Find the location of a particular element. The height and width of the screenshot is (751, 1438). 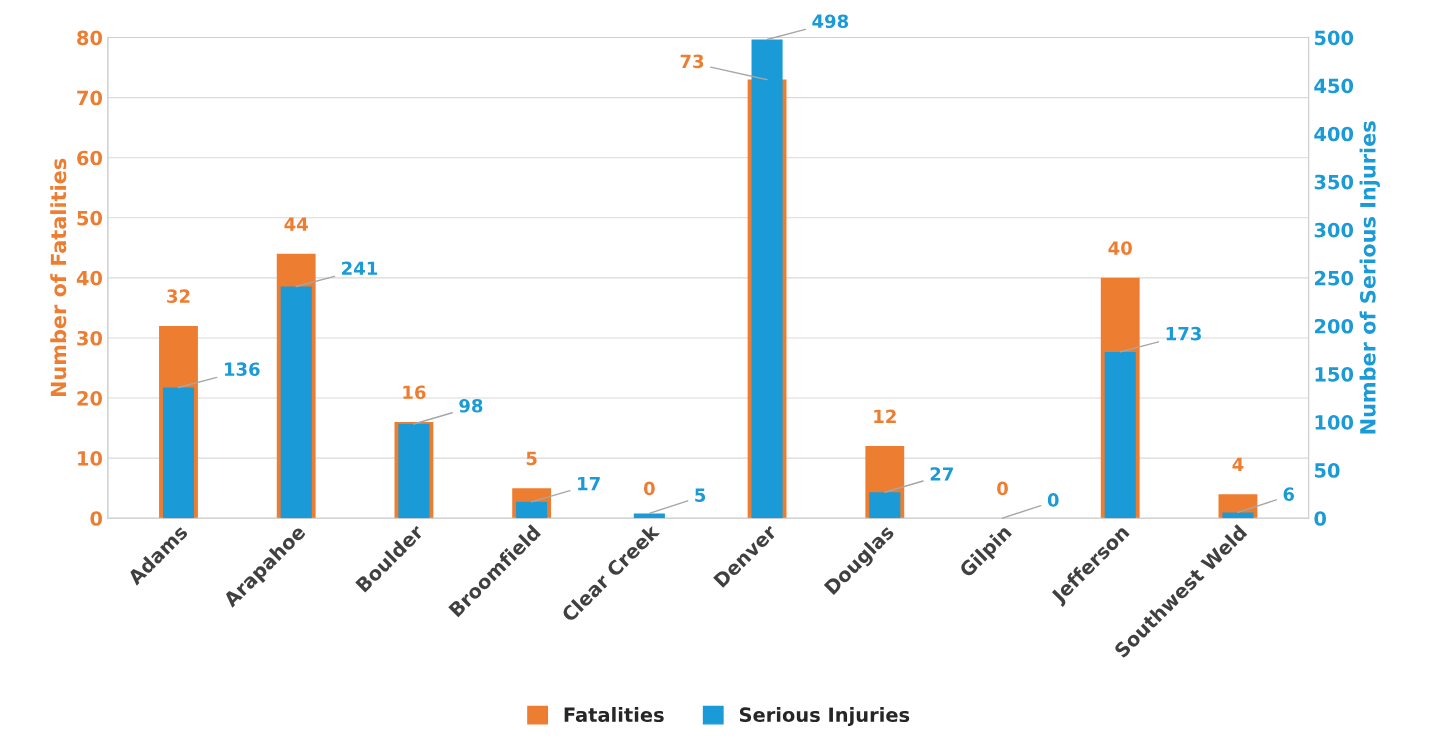

y-tick-label: 60 is located at coordinates (90, 158).